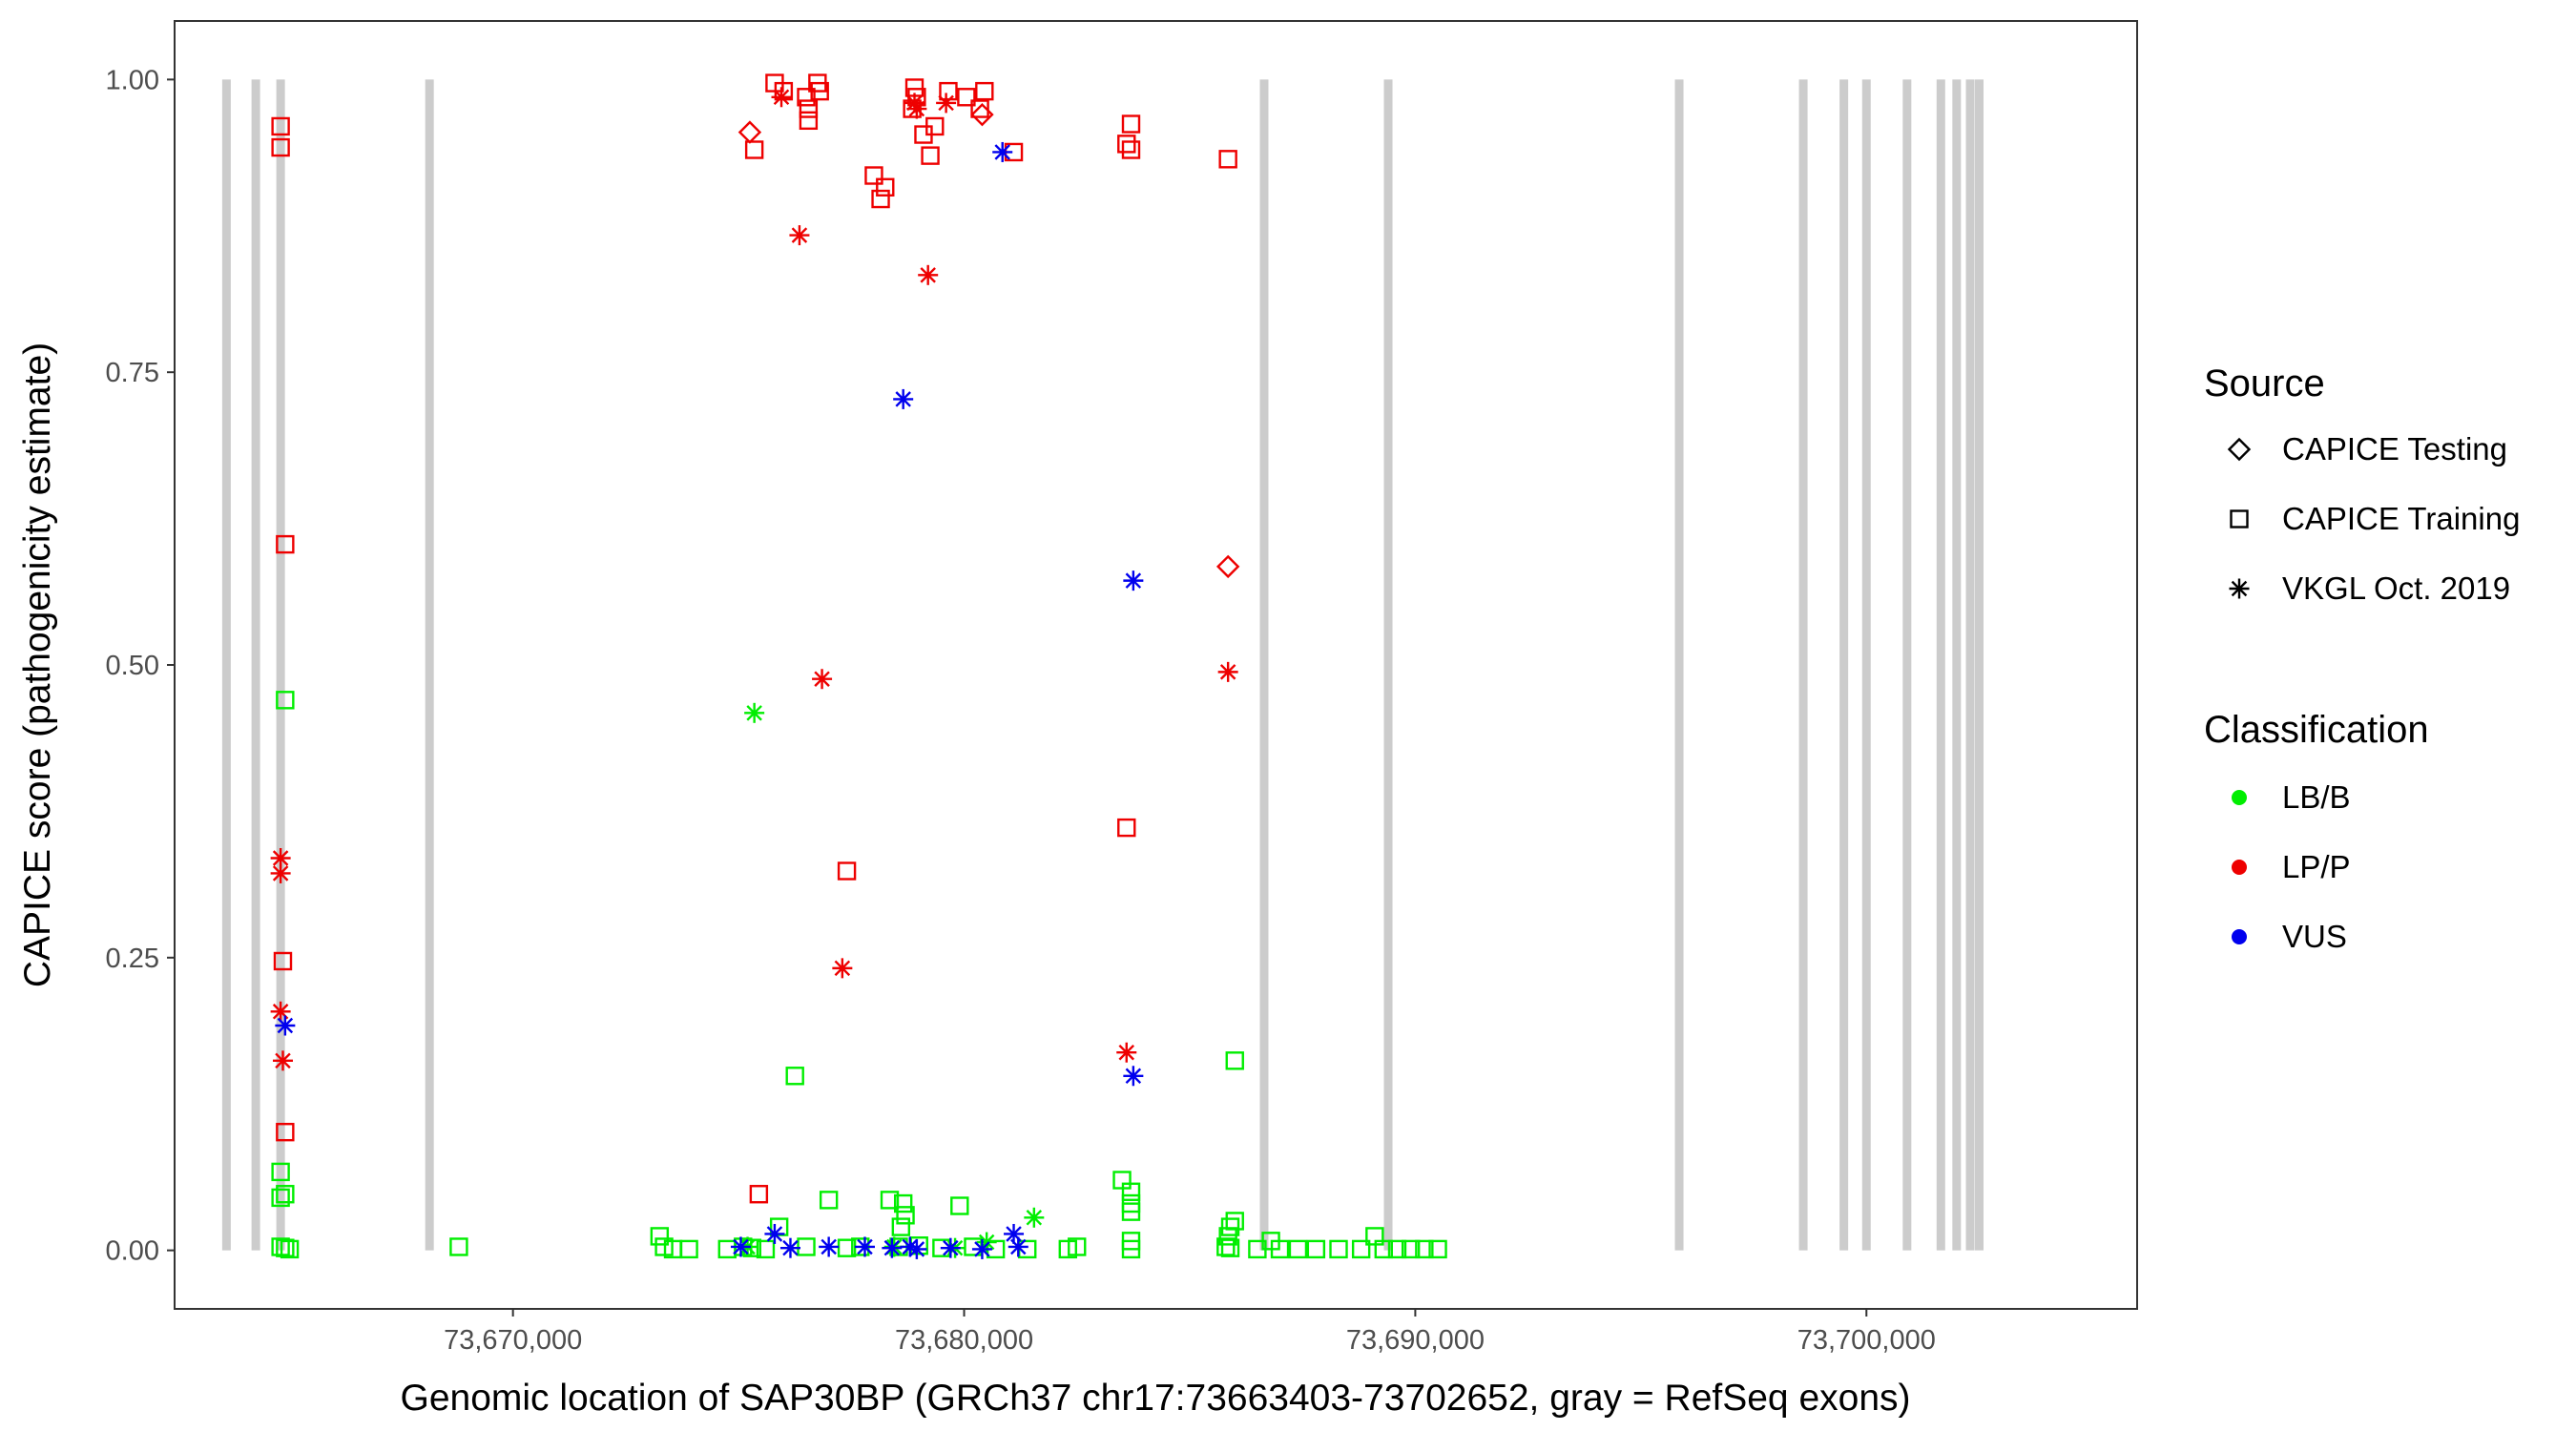 The width and height of the screenshot is (2576, 1431). I want to click on point-lp-vkgl-9-stroke-d2, so click(914, 103).